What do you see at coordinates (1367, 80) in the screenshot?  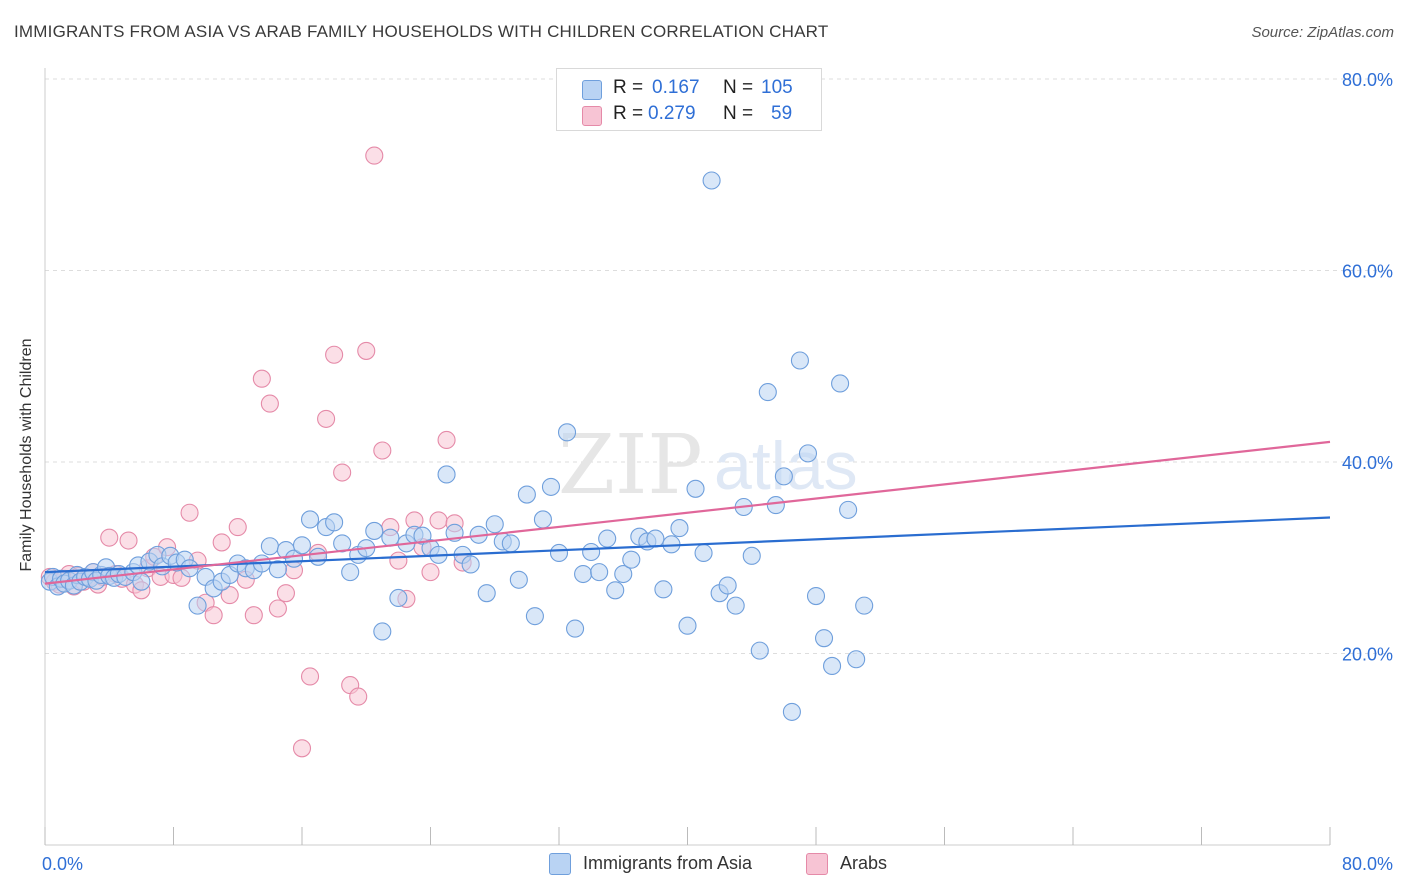 I see `y-tick-label: 80.0%` at bounding box center [1367, 80].